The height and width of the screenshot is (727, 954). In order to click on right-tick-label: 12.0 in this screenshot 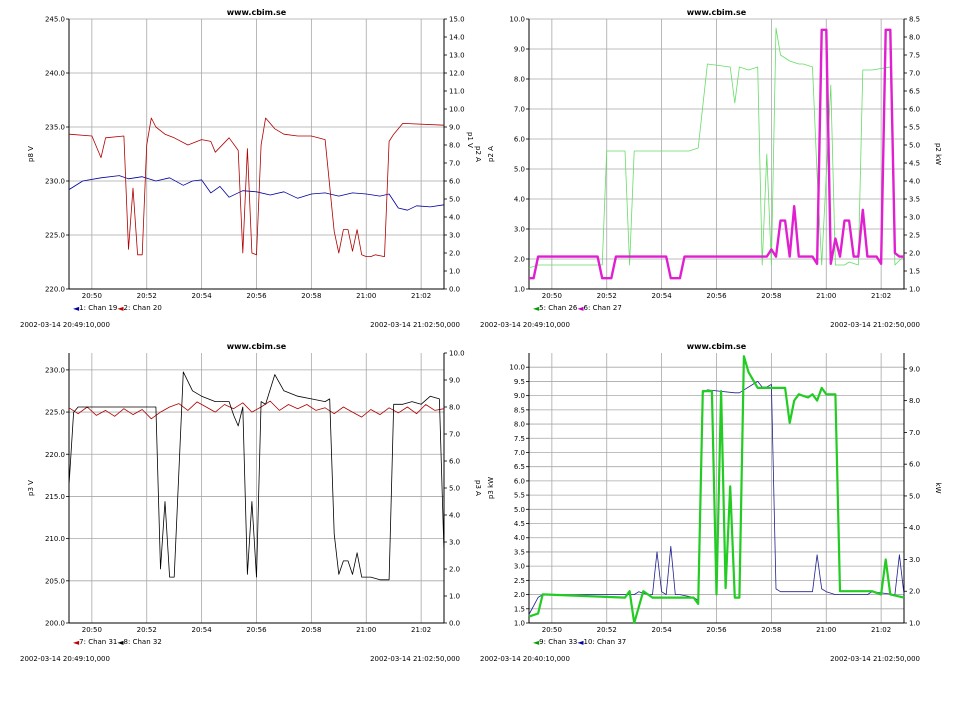, I will do `click(457, 74)`.